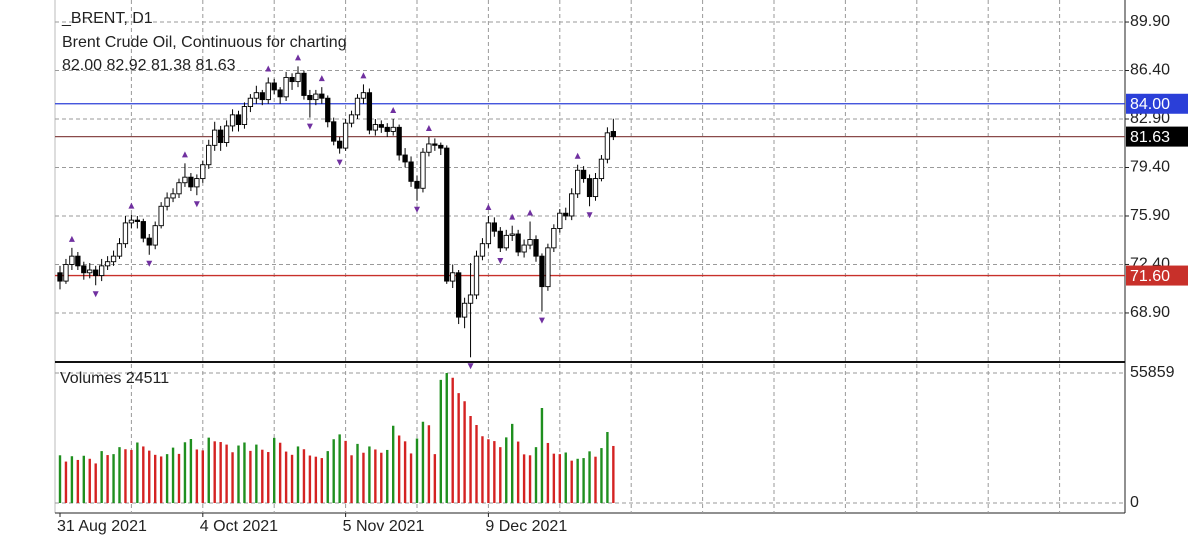  What do you see at coordinates (1150, 312) in the screenshot?
I see `y-tick-label: 68.90` at bounding box center [1150, 312].